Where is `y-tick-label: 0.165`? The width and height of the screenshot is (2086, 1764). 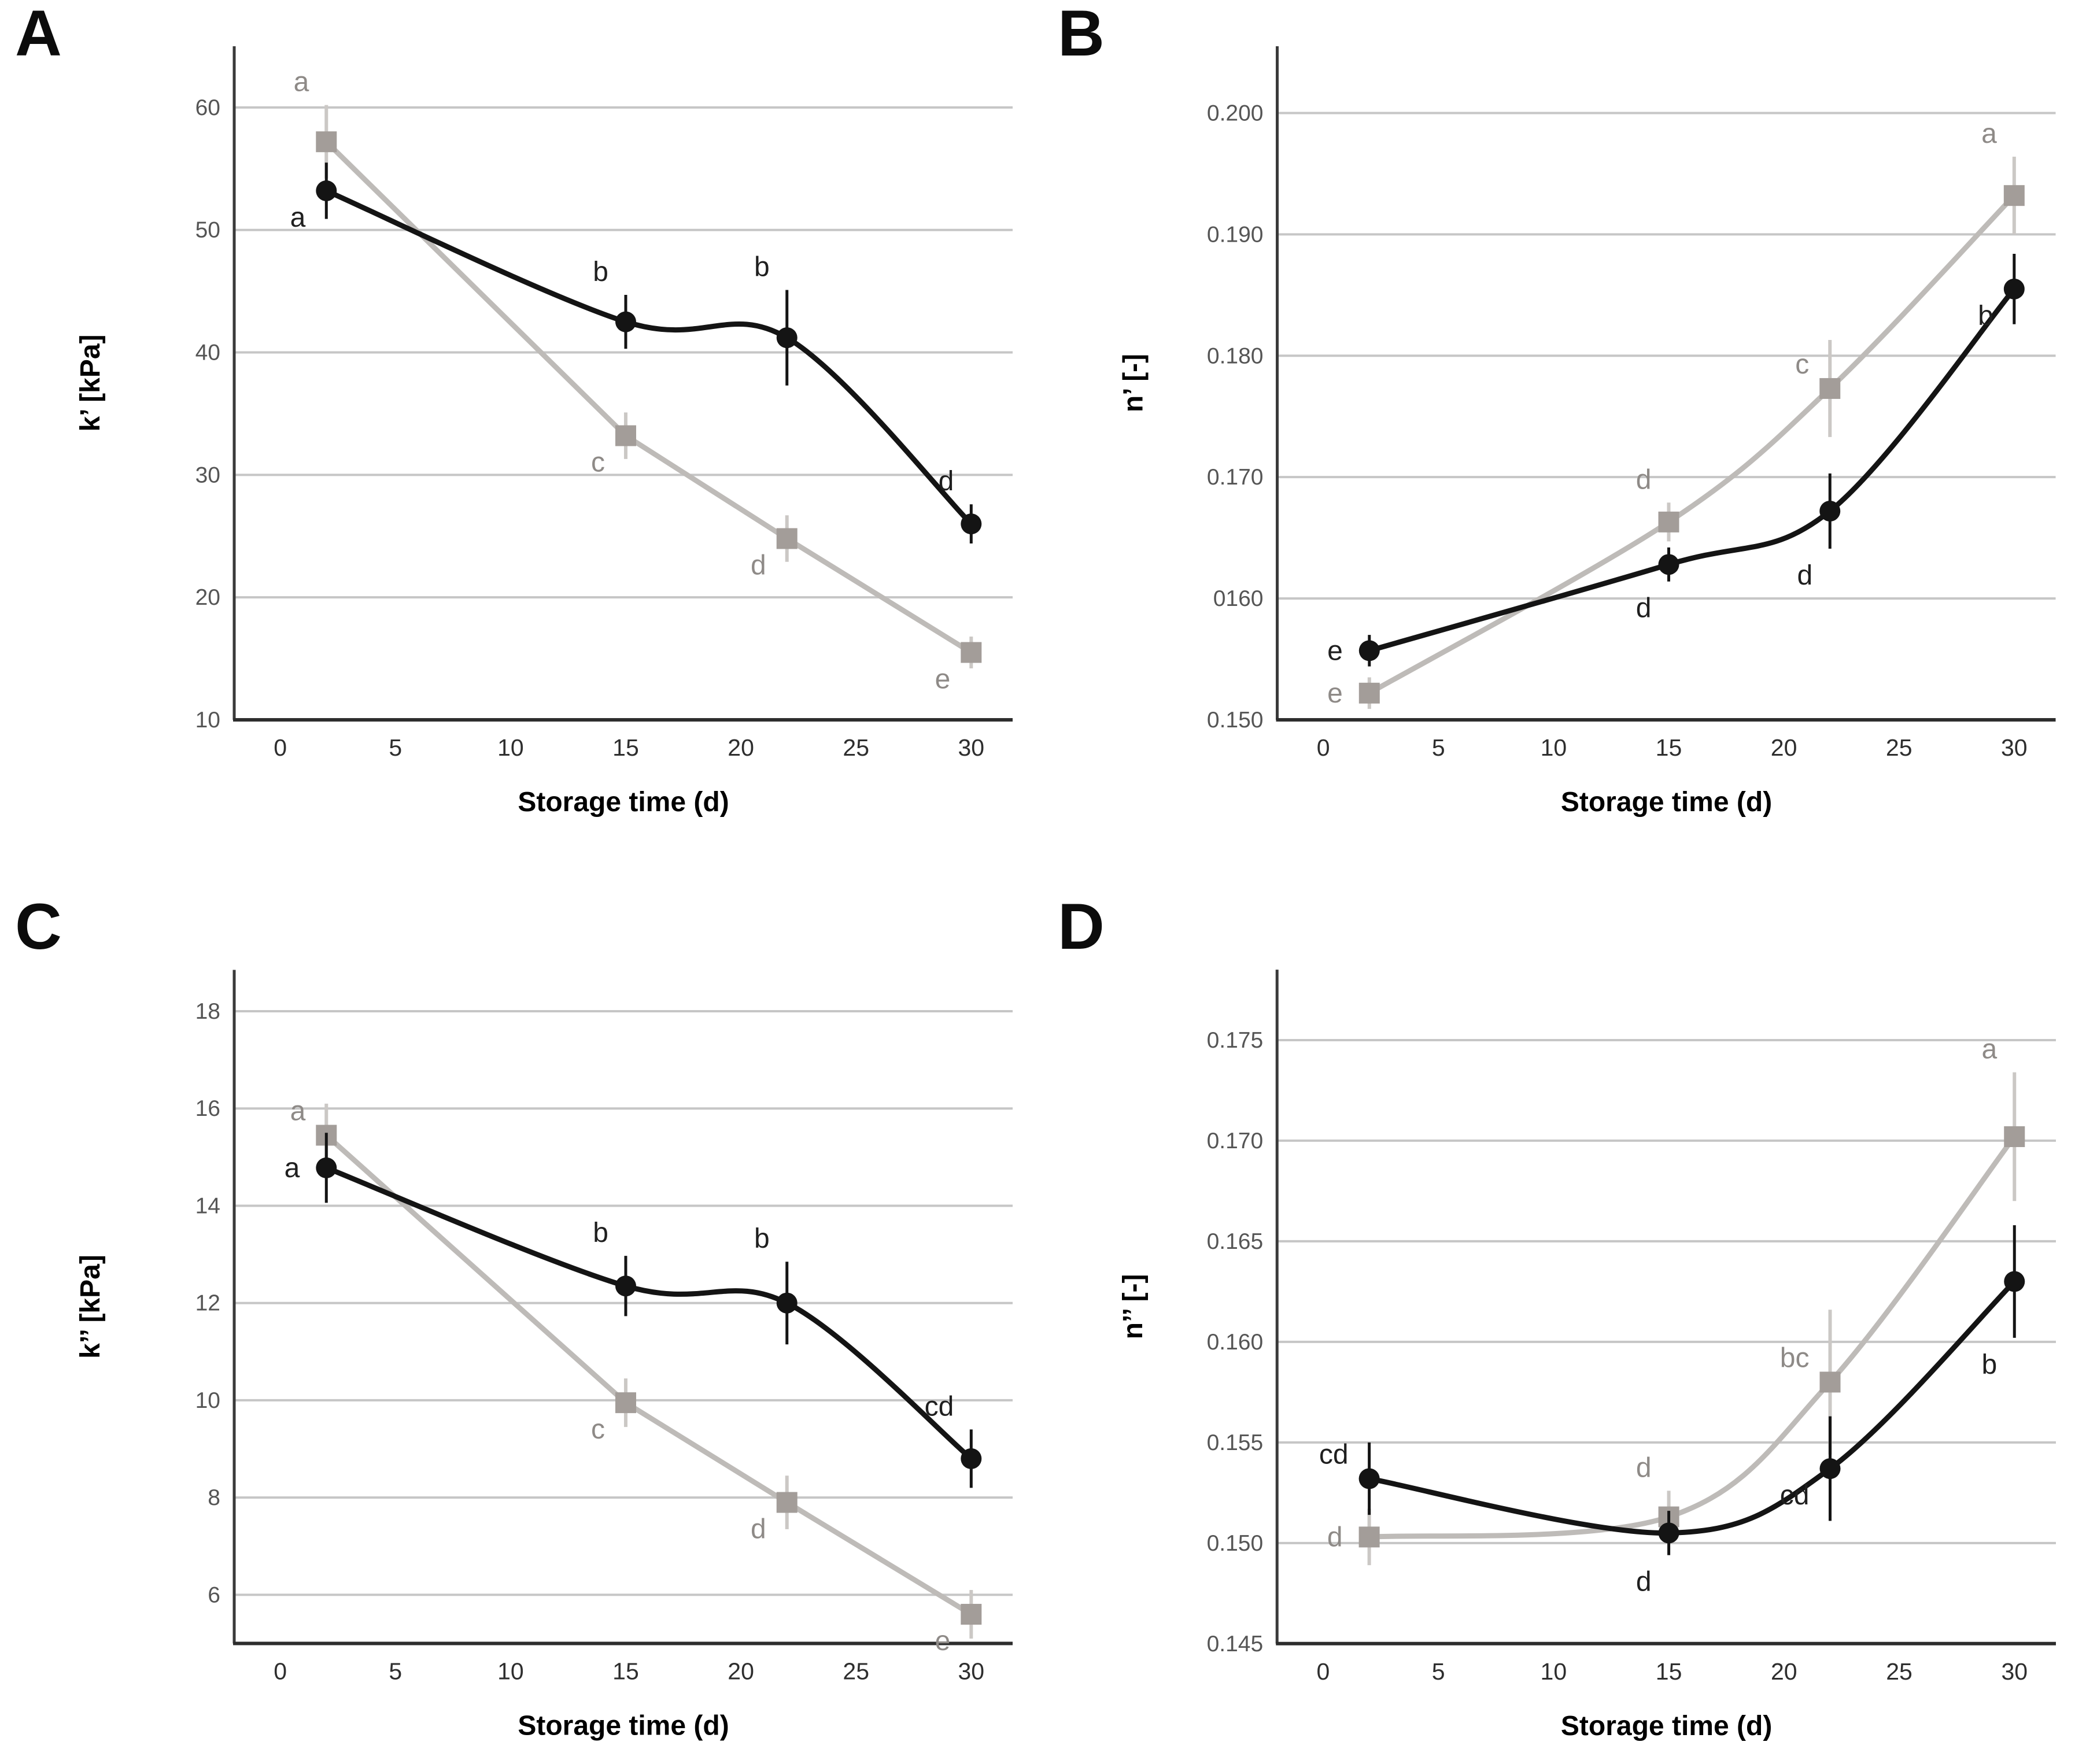 y-tick-label: 0.165 is located at coordinates (1235, 1241).